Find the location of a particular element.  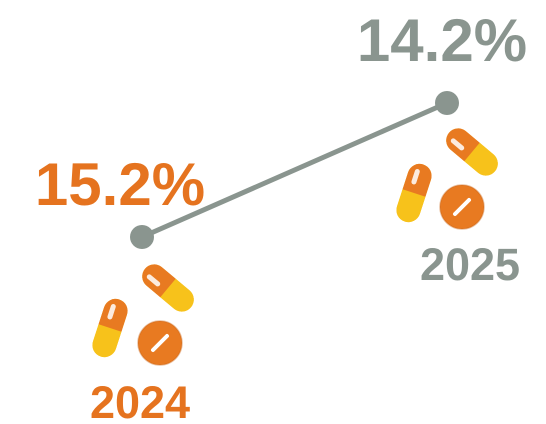

pill-group-2024 is located at coordinates (144, 313).